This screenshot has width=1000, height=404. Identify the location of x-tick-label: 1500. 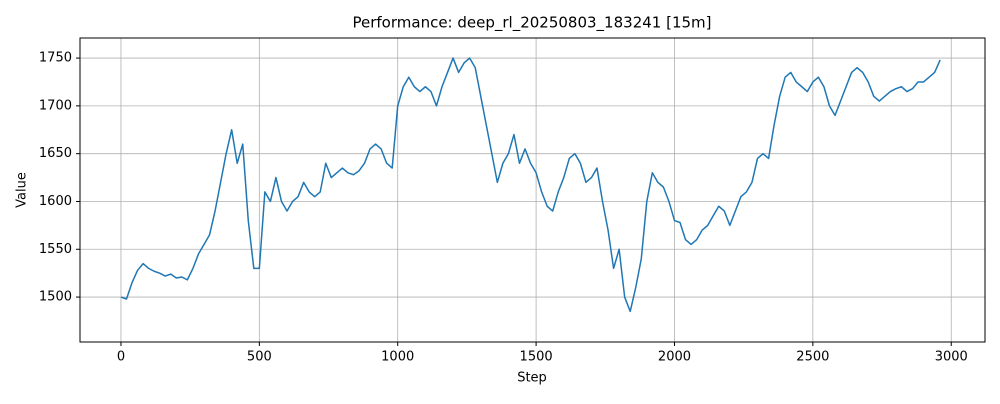
(536, 357).